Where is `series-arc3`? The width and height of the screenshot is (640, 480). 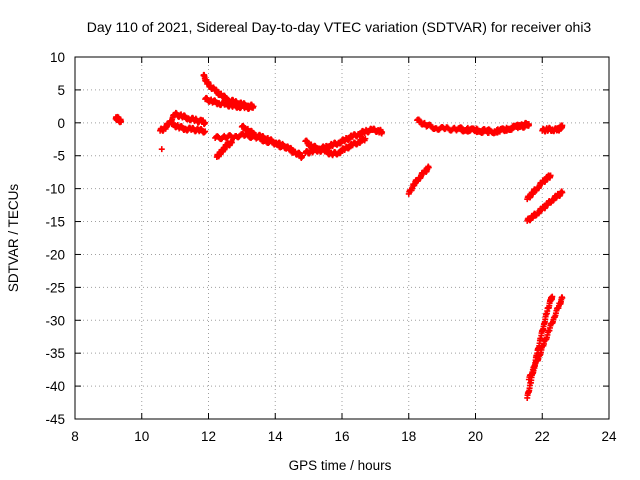 series-arc3 is located at coordinates (188, 128).